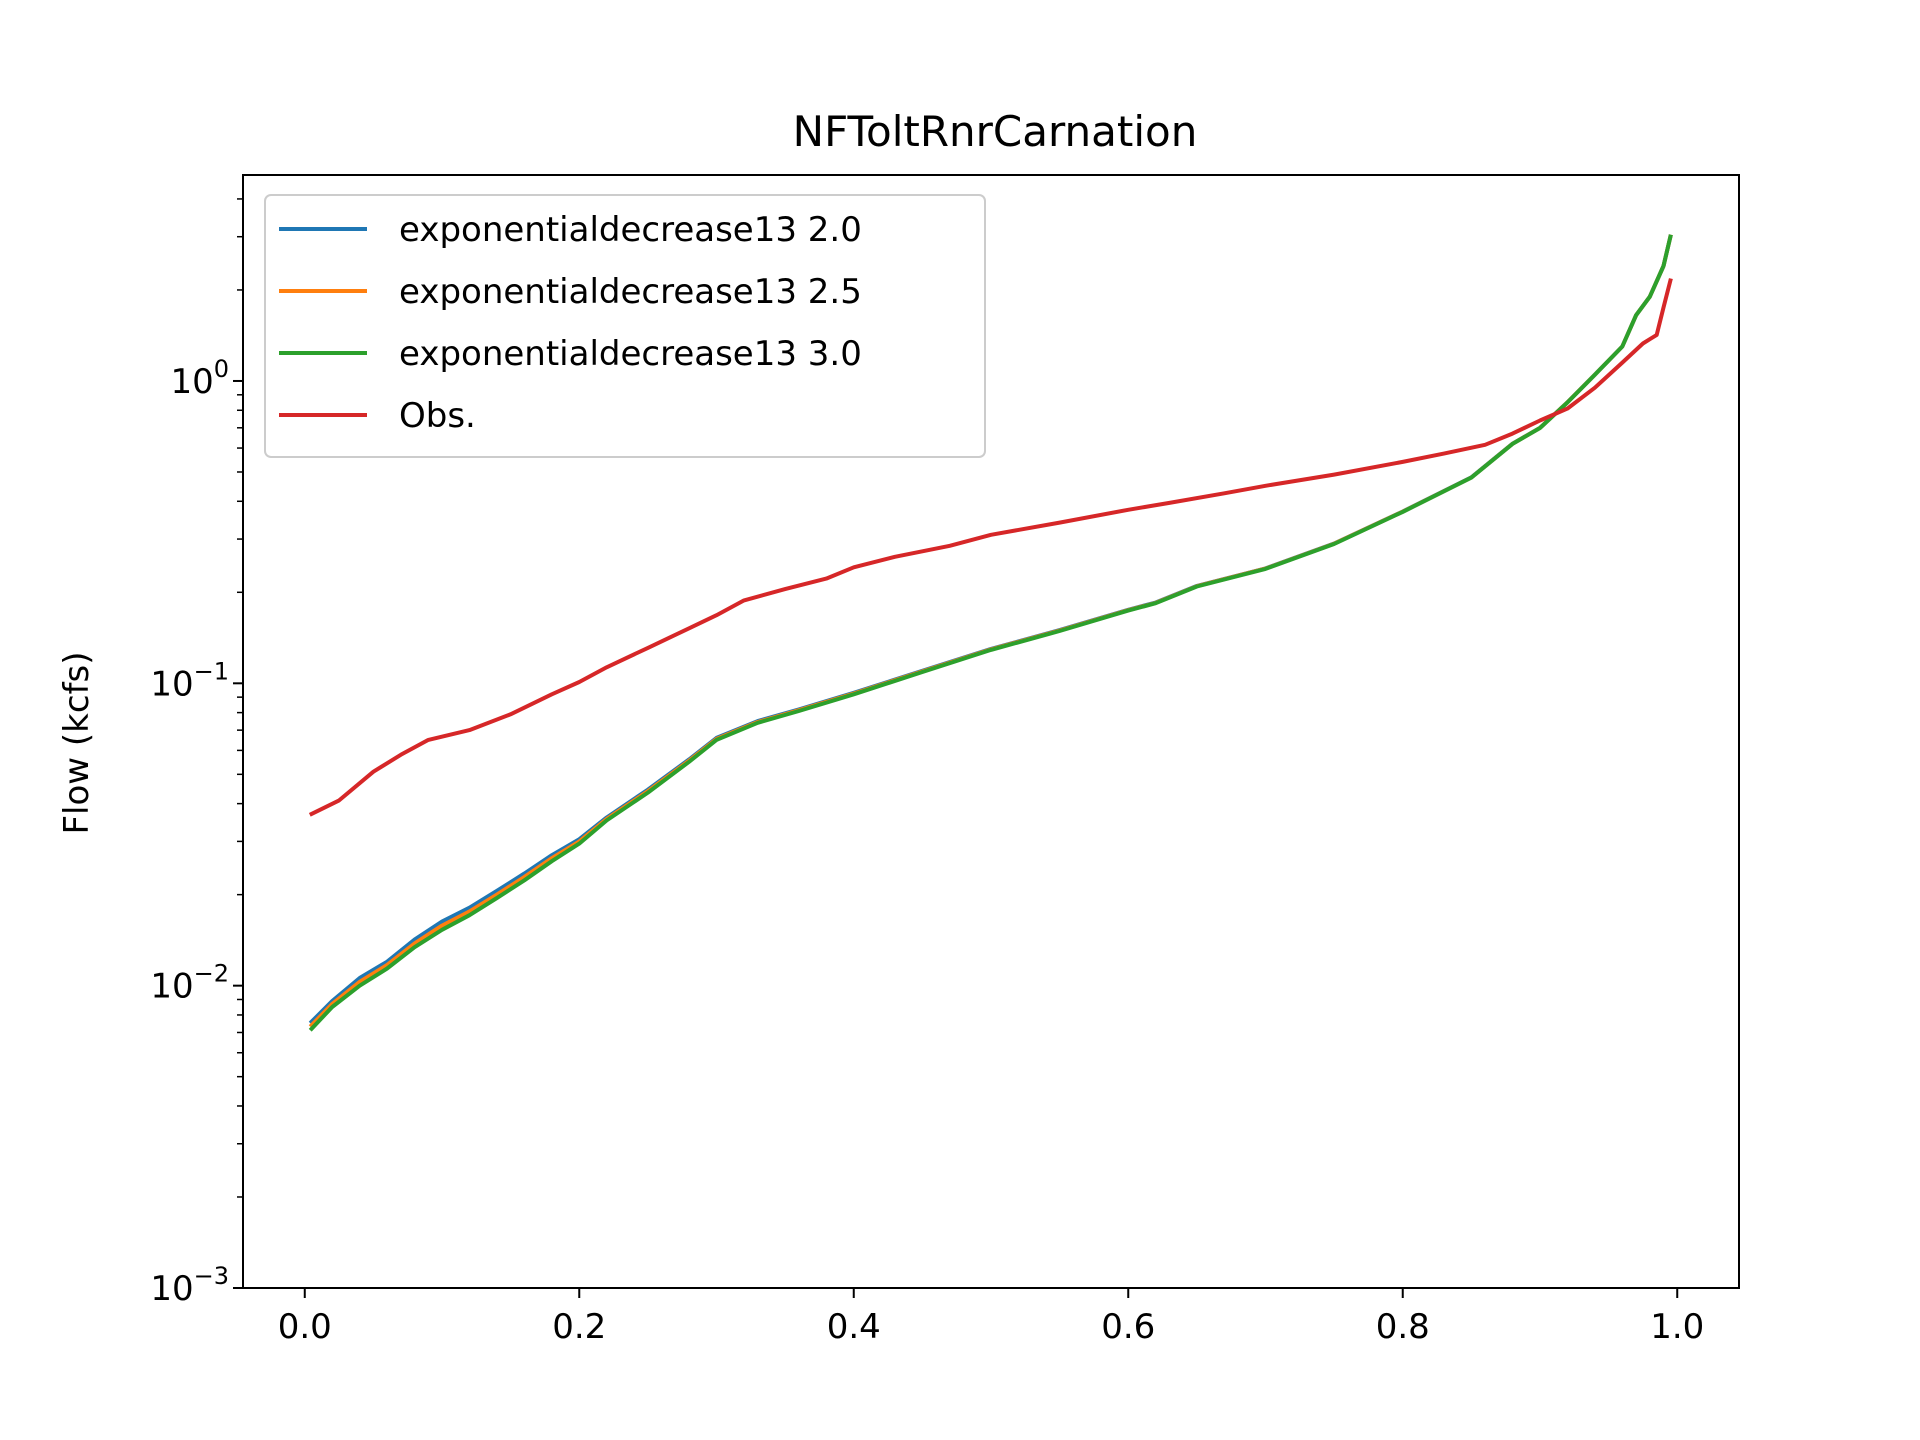 This screenshot has width=1920, height=1440. What do you see at coordinates (995, 131) in the screenshot?
I see `chart-title: NFToltRnrCarnation` at bounding box center [995, 131].